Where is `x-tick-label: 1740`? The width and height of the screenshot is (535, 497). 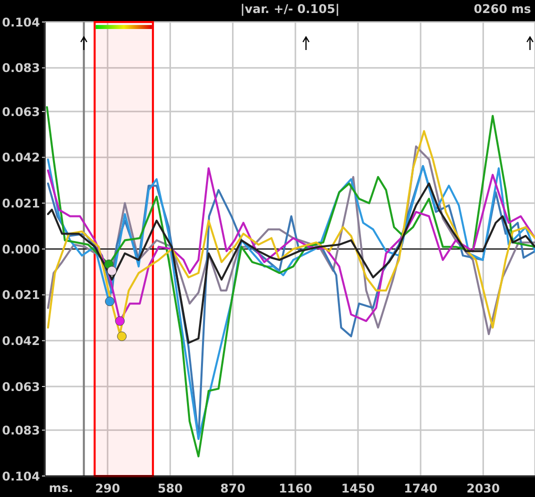
x-tick-label: 1740 is located at coordinates (421, 489).